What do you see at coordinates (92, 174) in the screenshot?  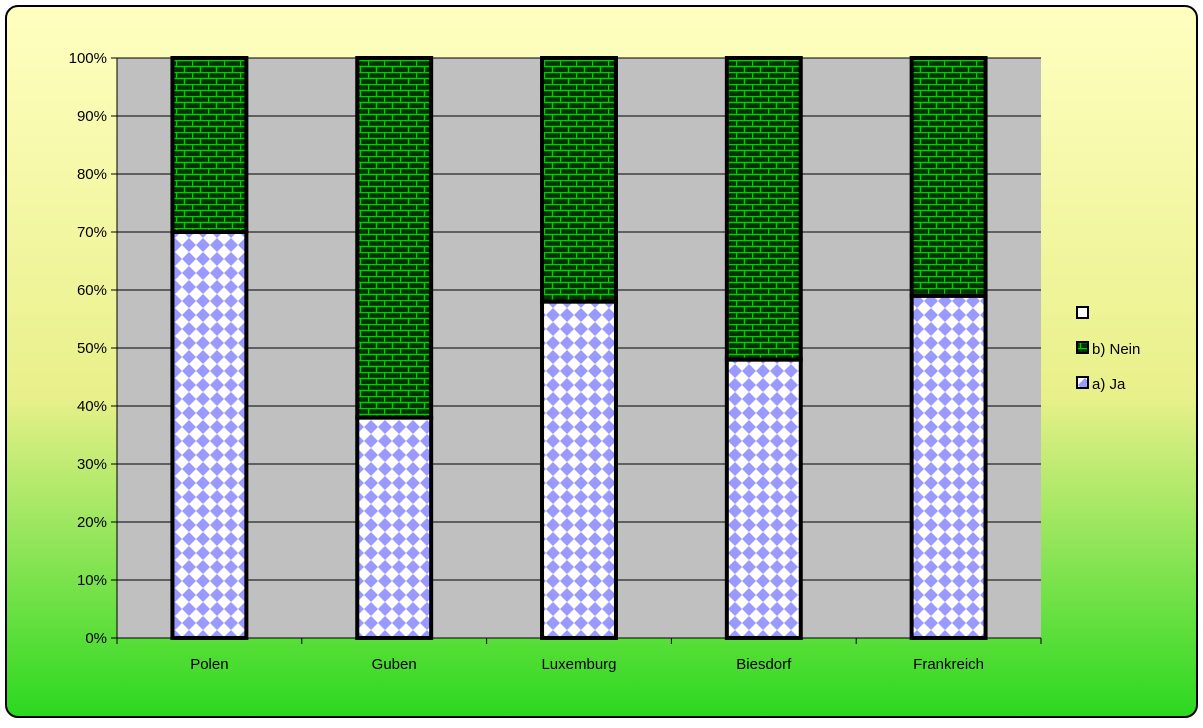 I see `y-tick-label: 80%` at bounding box center [92, 174].